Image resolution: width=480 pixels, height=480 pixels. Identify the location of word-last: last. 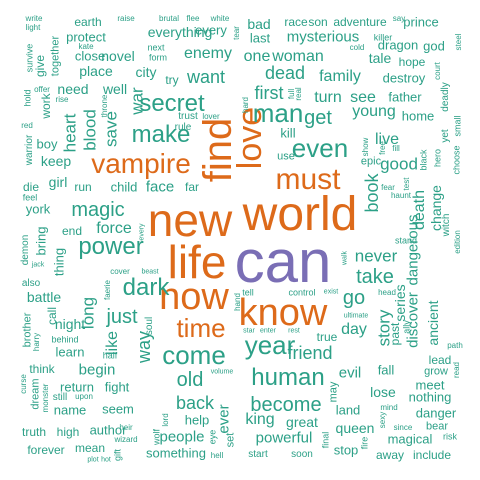
(260, 38).